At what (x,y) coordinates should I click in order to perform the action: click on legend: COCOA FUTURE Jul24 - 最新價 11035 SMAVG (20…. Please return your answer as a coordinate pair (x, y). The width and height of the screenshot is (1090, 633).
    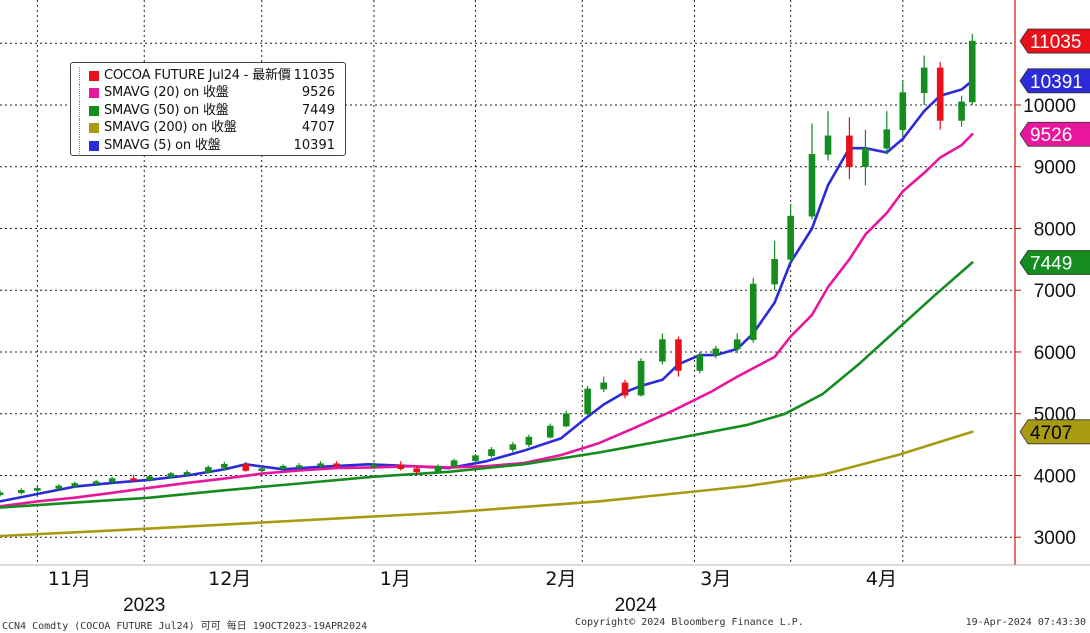
    Looking at the image, I should click on (208, 109).